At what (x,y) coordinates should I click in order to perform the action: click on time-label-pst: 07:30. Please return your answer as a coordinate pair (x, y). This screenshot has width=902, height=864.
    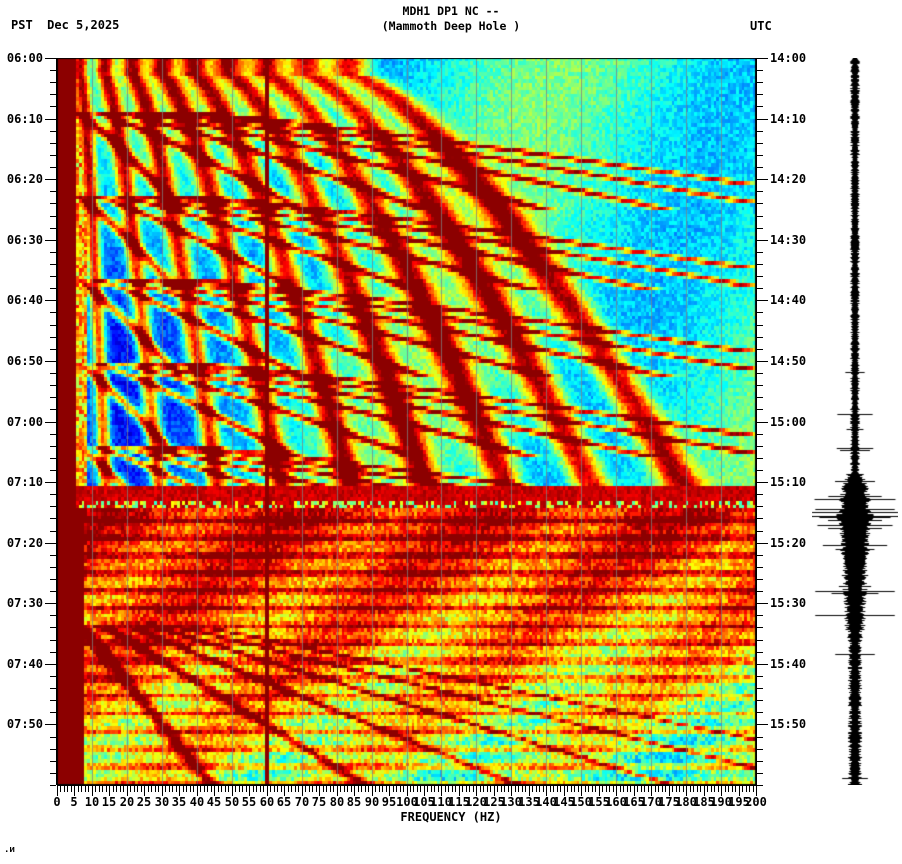
    Looking at the image, I should click on (24, 603).